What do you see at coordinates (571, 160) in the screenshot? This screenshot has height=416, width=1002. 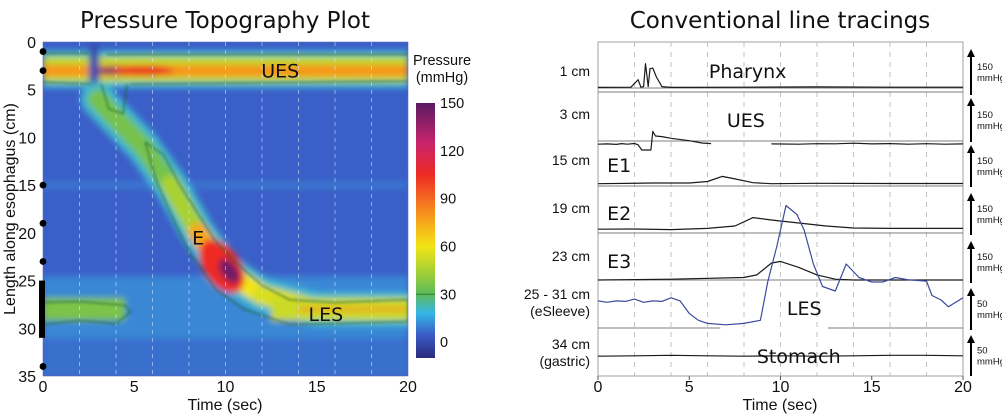 I see `row-label: 15 cm` at bounding box center [571, 160].